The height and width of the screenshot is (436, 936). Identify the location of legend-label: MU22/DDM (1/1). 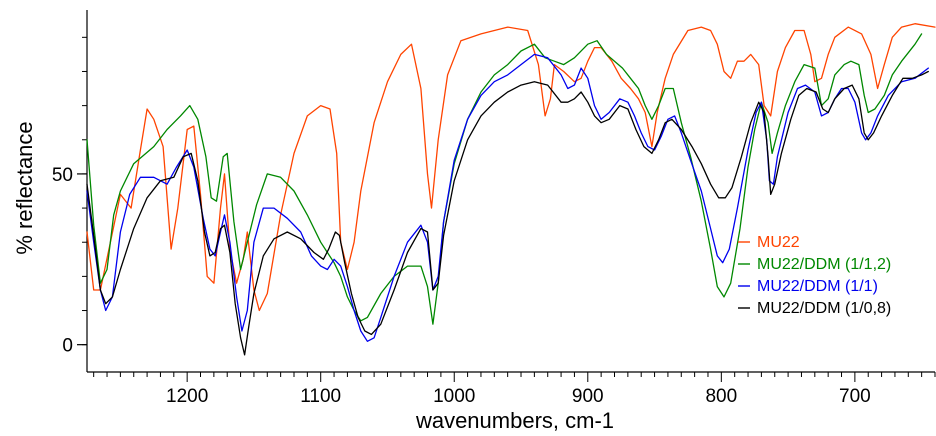
(817, 286).